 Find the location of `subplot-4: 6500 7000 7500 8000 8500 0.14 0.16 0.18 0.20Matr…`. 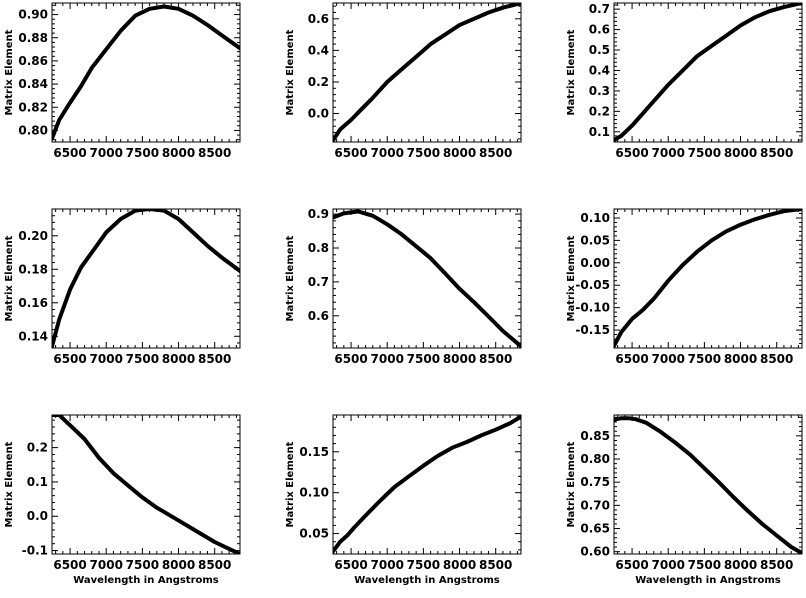

subplot-4: 6500 7000 7500 8000 8500 0.14 0.16 0.18 0.20Matr… is located at coordinates (122, 287).